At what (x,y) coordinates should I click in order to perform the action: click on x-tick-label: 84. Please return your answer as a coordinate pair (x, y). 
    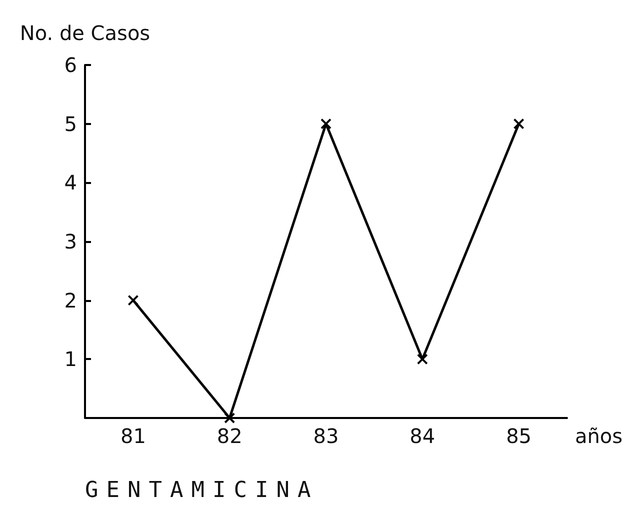
    Looking at the image, I should click on (423, 436).